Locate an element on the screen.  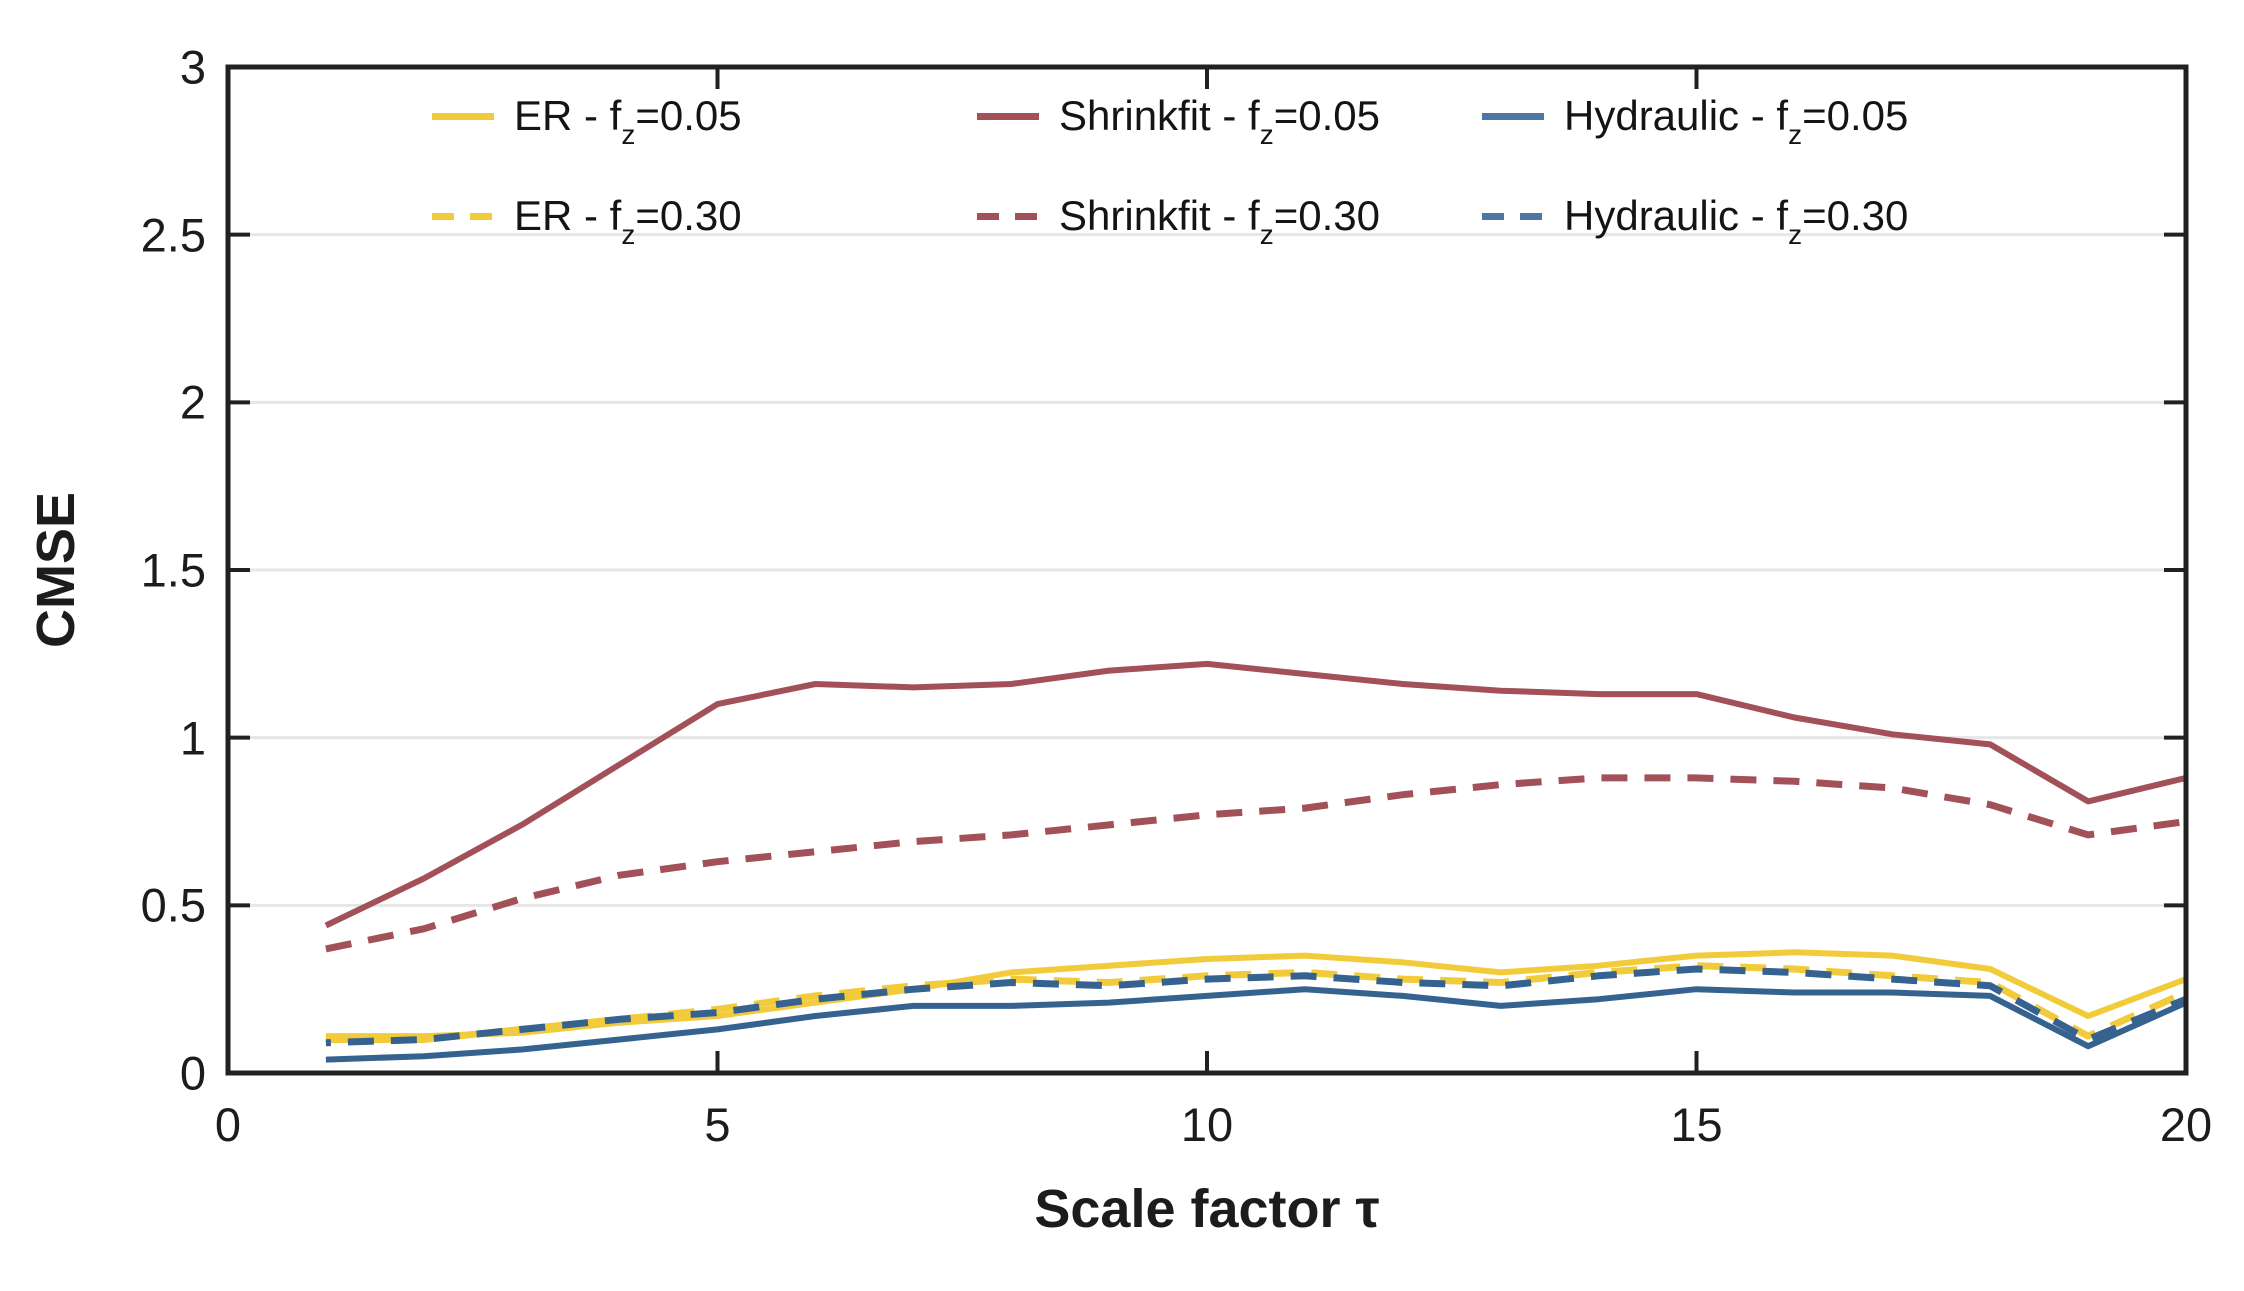
legend-label: ER - fz=0.05 is located at coordinates (628, 121).